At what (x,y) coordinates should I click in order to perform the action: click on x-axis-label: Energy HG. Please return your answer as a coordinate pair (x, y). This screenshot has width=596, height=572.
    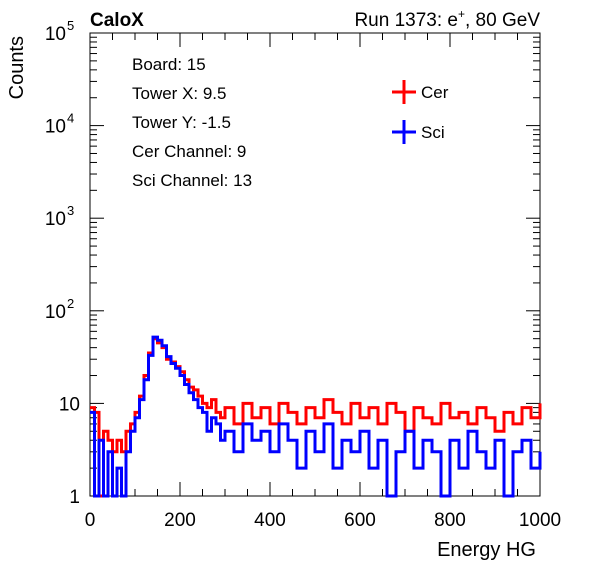
    Looking at the image, I should click on (486, 550).